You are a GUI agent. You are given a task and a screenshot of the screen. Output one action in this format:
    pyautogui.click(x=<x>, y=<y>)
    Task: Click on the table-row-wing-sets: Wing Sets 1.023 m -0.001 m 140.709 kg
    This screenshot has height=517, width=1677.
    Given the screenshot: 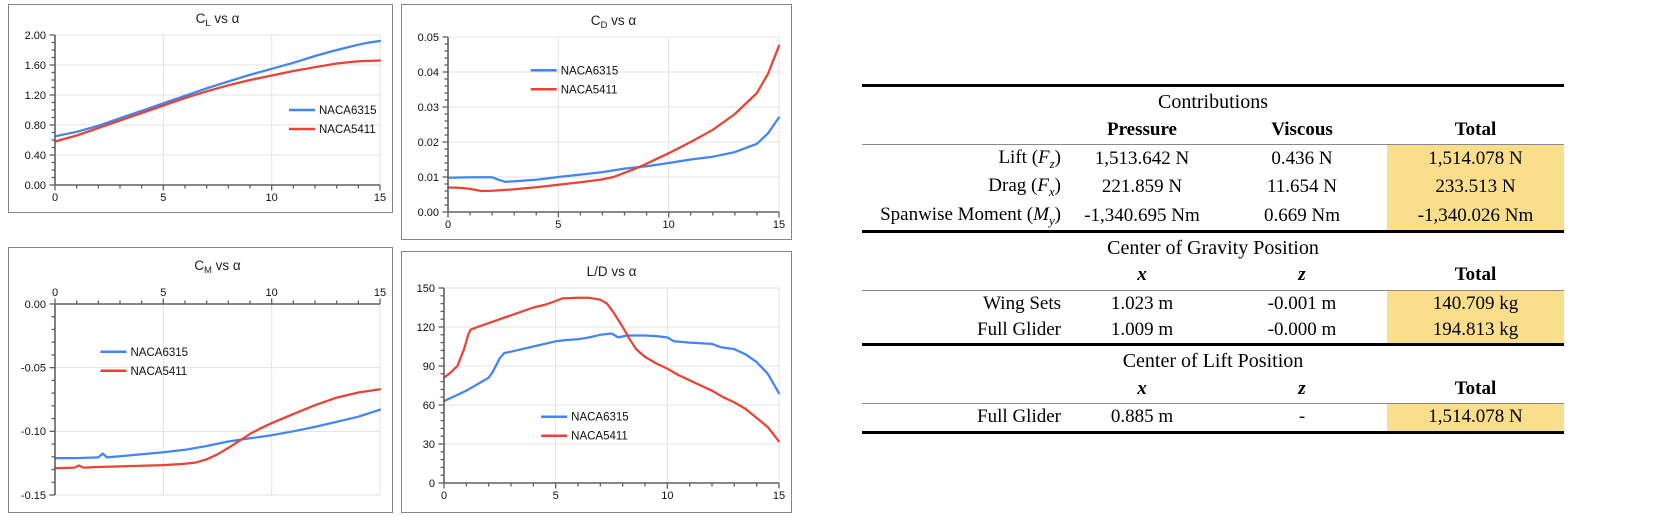 What is the action you would take?
    pyautogui.click(x=1213, y=304)
    